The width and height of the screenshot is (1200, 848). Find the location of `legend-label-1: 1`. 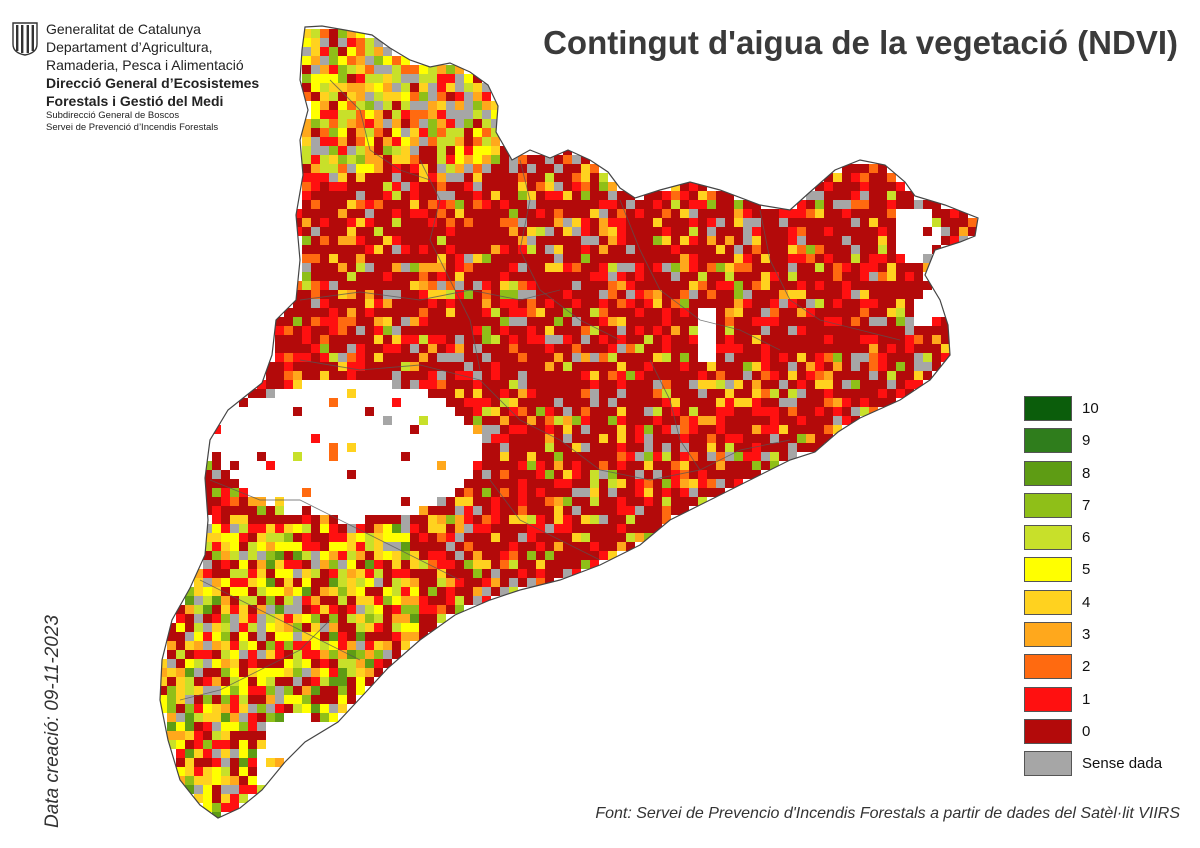

legend-label-1: 1 is located at coordinates (1086, 699).